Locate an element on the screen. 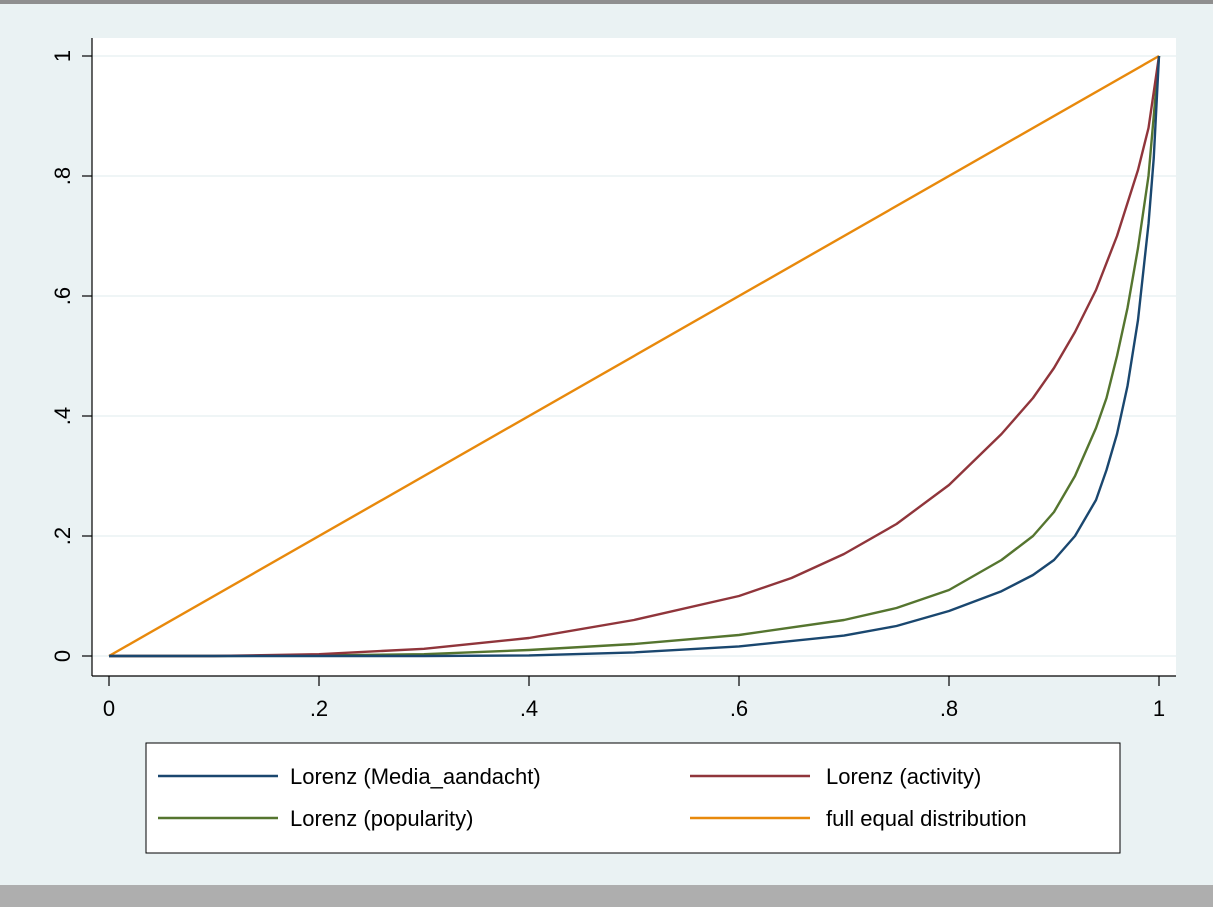 This screenshot has height=907, width=1213. y-tick-label-4: .8 is located at coordinates (62, 176).